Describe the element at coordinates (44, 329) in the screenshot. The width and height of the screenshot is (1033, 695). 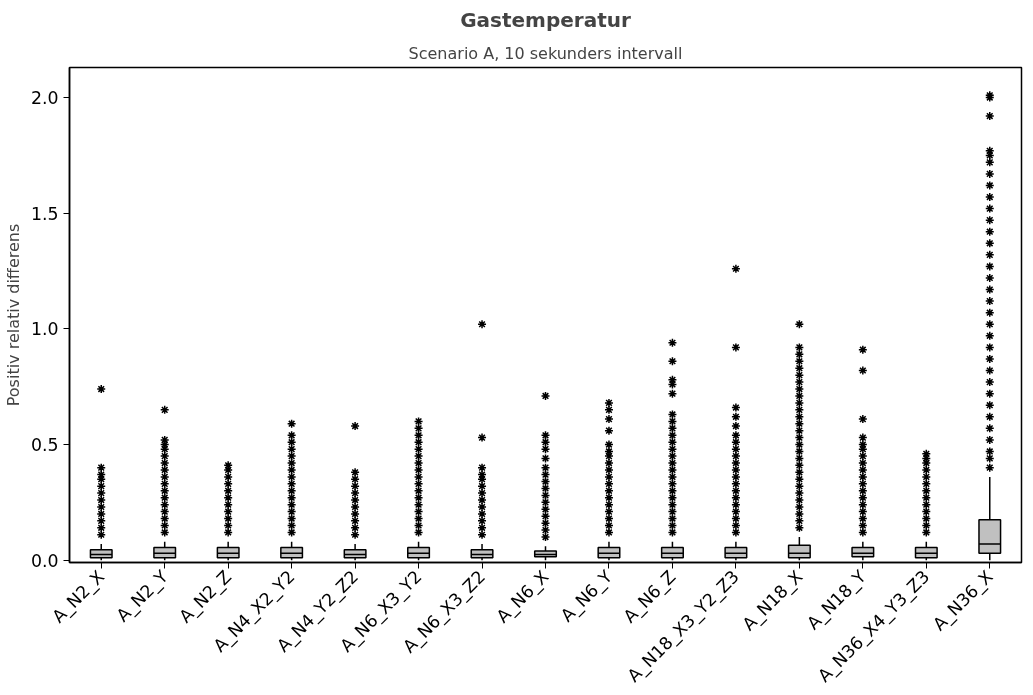
I see `y-tick-label: 1.0` at that location.